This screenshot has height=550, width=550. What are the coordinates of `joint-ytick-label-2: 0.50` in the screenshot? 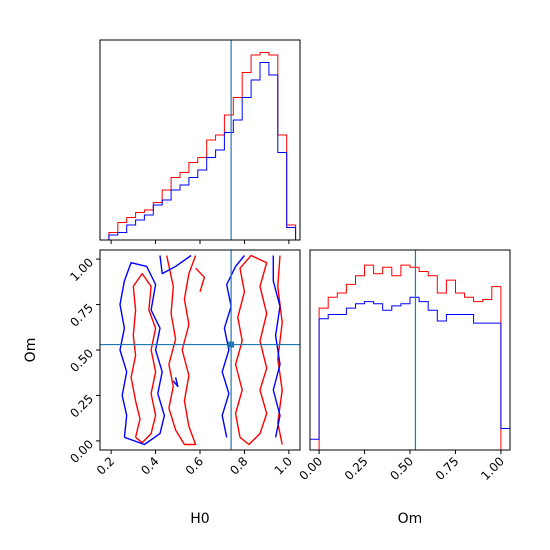 It's located at (81, 360).